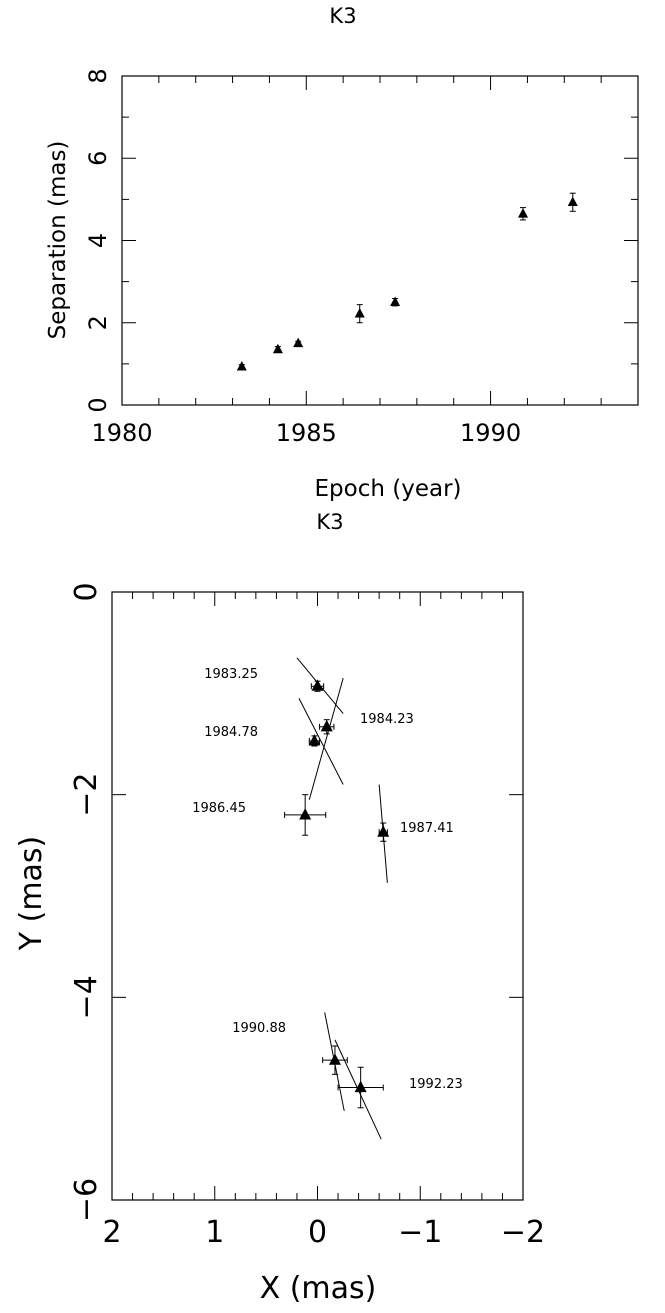 The image size is (665, 1313). What do you see at coordinates (407, 281) in the screenshot?
I see `top-data-points` at bounding box center [407, 281].